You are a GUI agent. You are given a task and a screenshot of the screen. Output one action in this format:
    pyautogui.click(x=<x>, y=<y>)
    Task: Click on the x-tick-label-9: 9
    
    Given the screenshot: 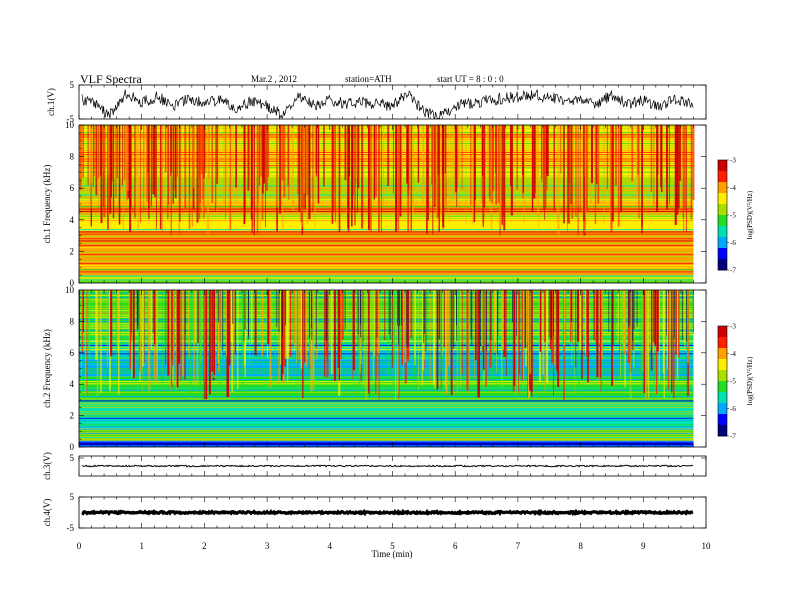 What is the action you would take?
    pyautogui.click(x=643, y=546)
    